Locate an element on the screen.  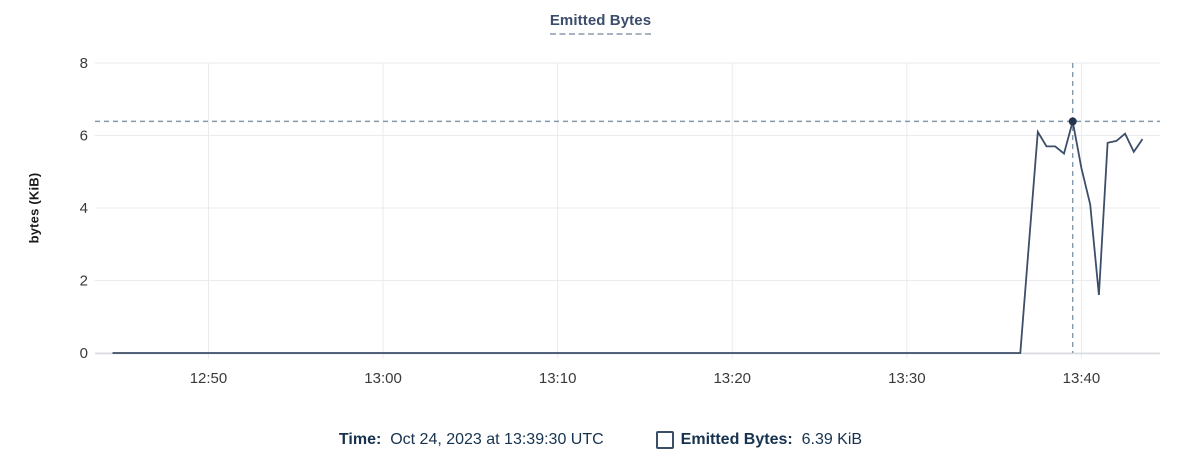
x-tick-label-13:40: 13:40 is located at coordinates (1082, 378).